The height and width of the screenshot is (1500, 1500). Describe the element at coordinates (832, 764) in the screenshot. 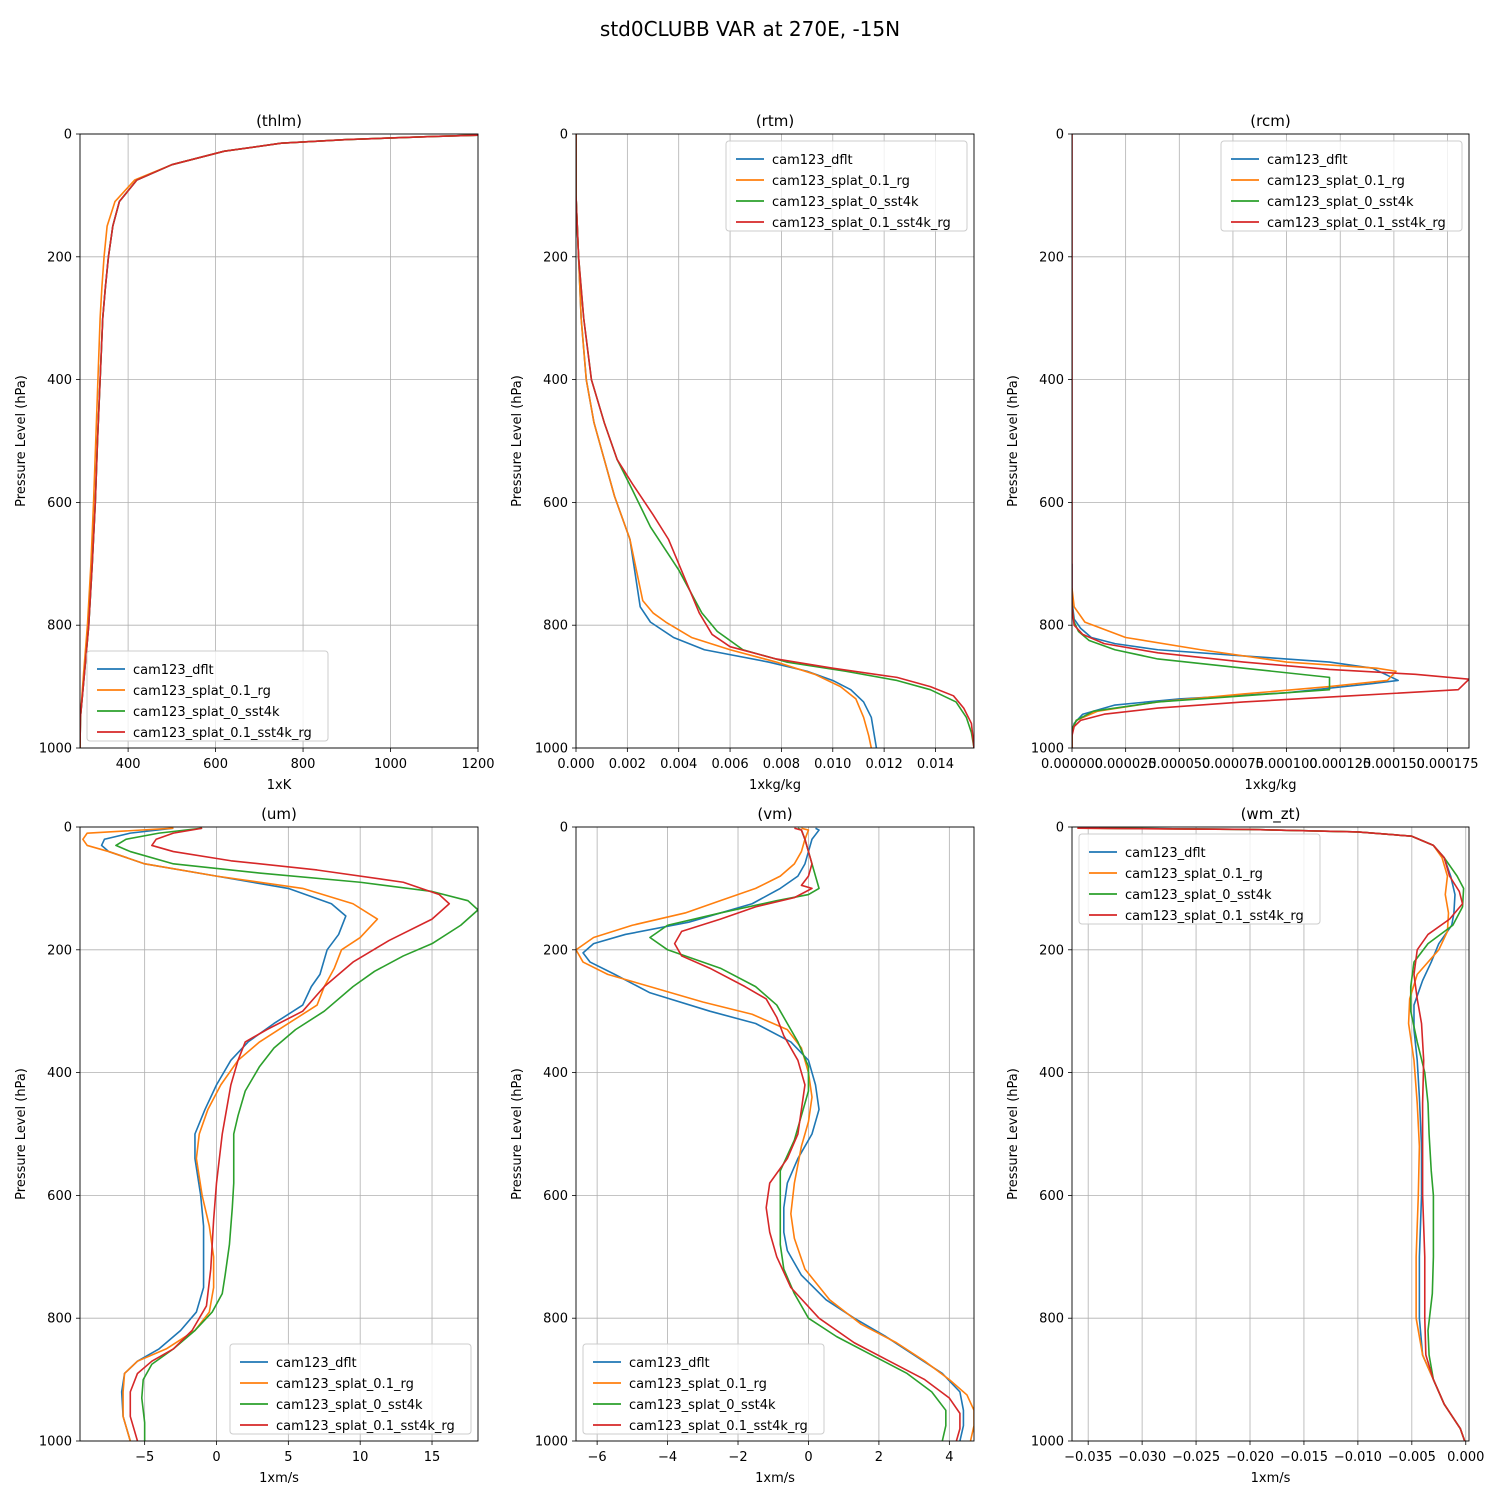

I see `x-tick-label: 0.010` at that location.